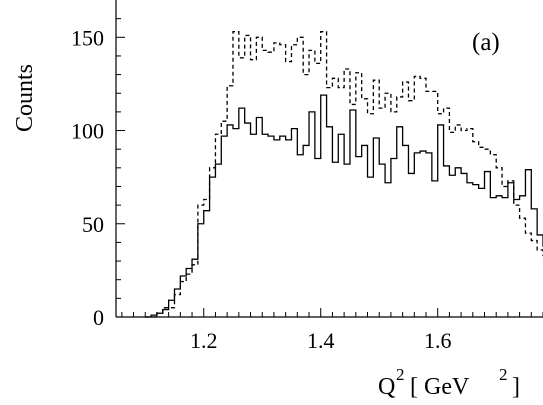 This screenshot has height=405, width=543. What do you see at coordinates (486, 42) in the screenshot?
I see `panel-label: (a)` at bounding box center [486, 42].